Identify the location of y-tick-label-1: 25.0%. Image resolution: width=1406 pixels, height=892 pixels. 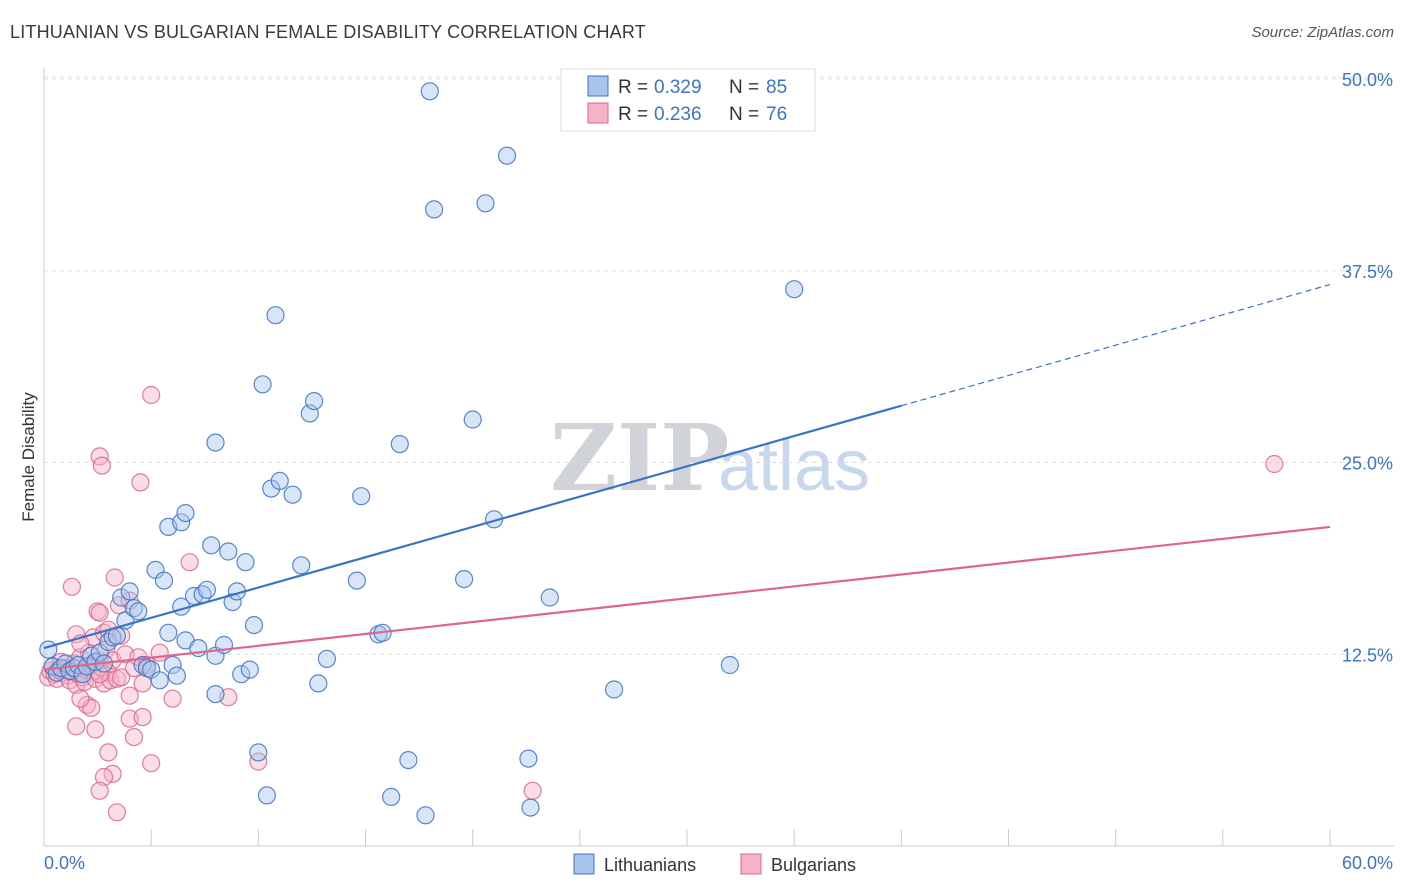
(1367, 464).